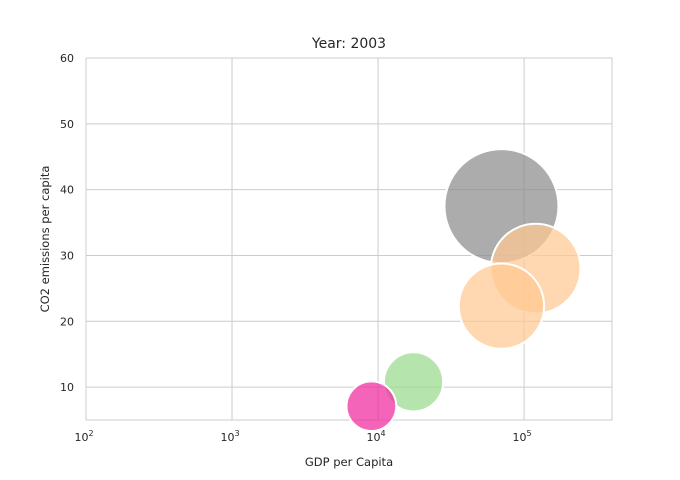 This screenshot has height=480, width=680. I want to click on y-axis-label: CO2 emissions per capita, so click(45, 239).